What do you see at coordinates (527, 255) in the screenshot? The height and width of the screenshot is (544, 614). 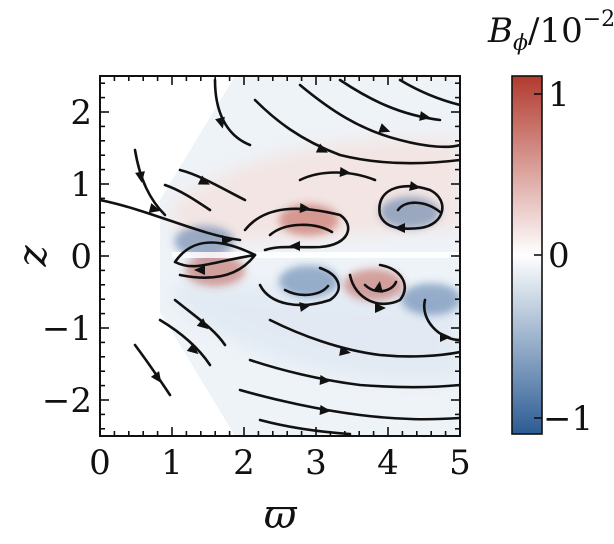 I see `colorbar-gradient` at bounding box center [527, 255].